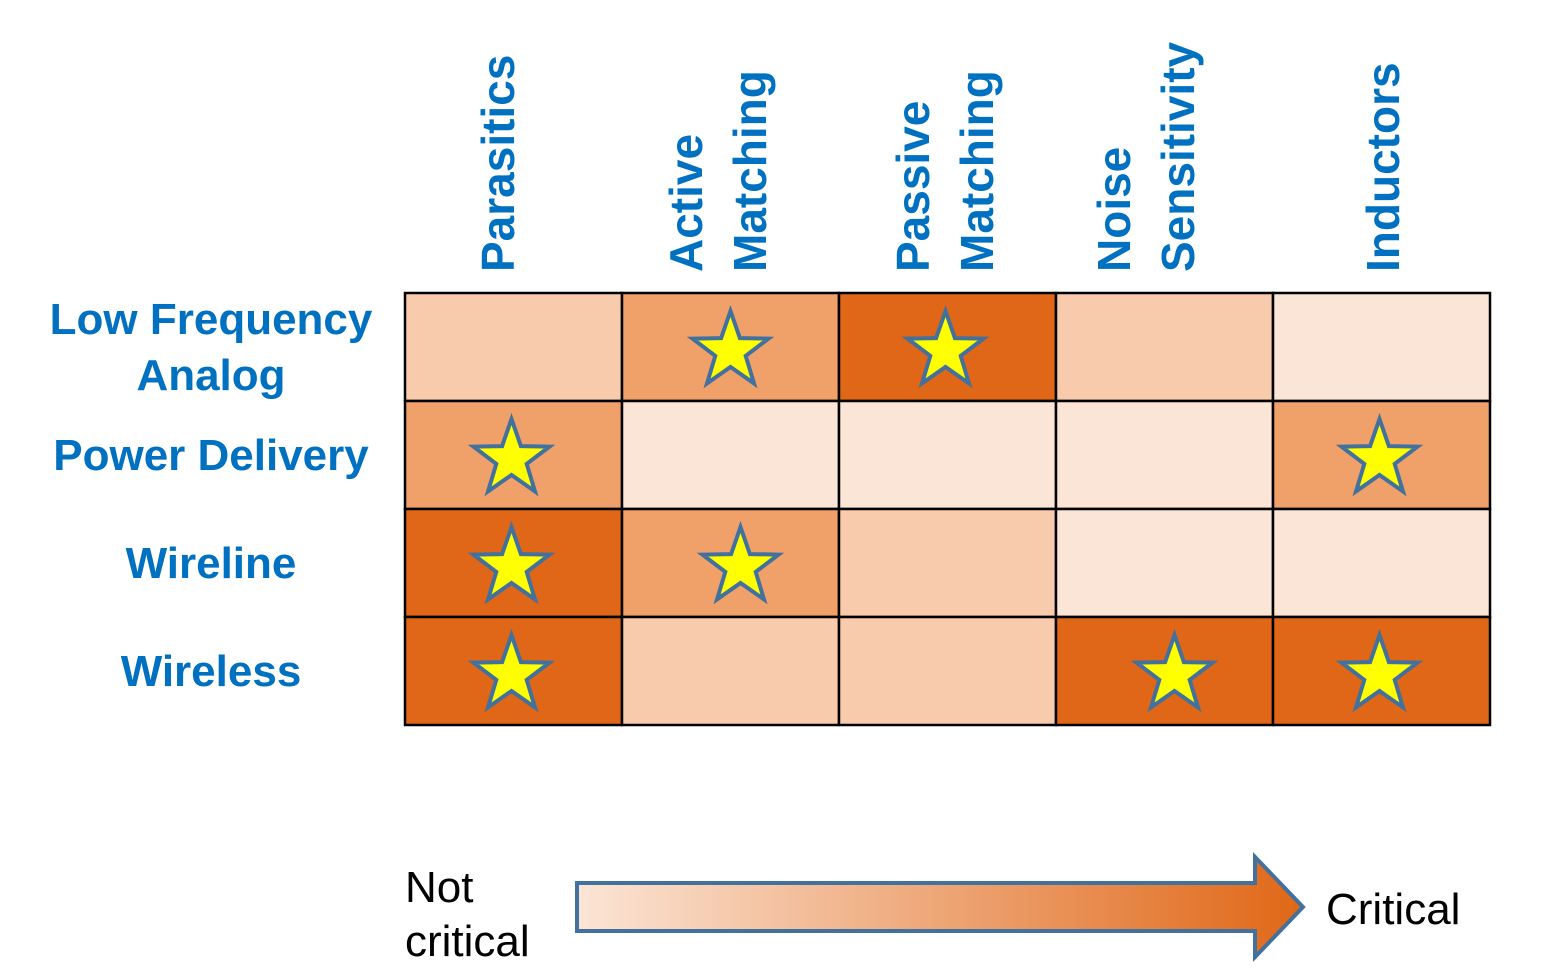 This screenshot has height=975, width=1541. What do you see at coordinates (1114, 209) in the screenshot?
I see `column-label: Noise` at bounding box center [1114, 209].